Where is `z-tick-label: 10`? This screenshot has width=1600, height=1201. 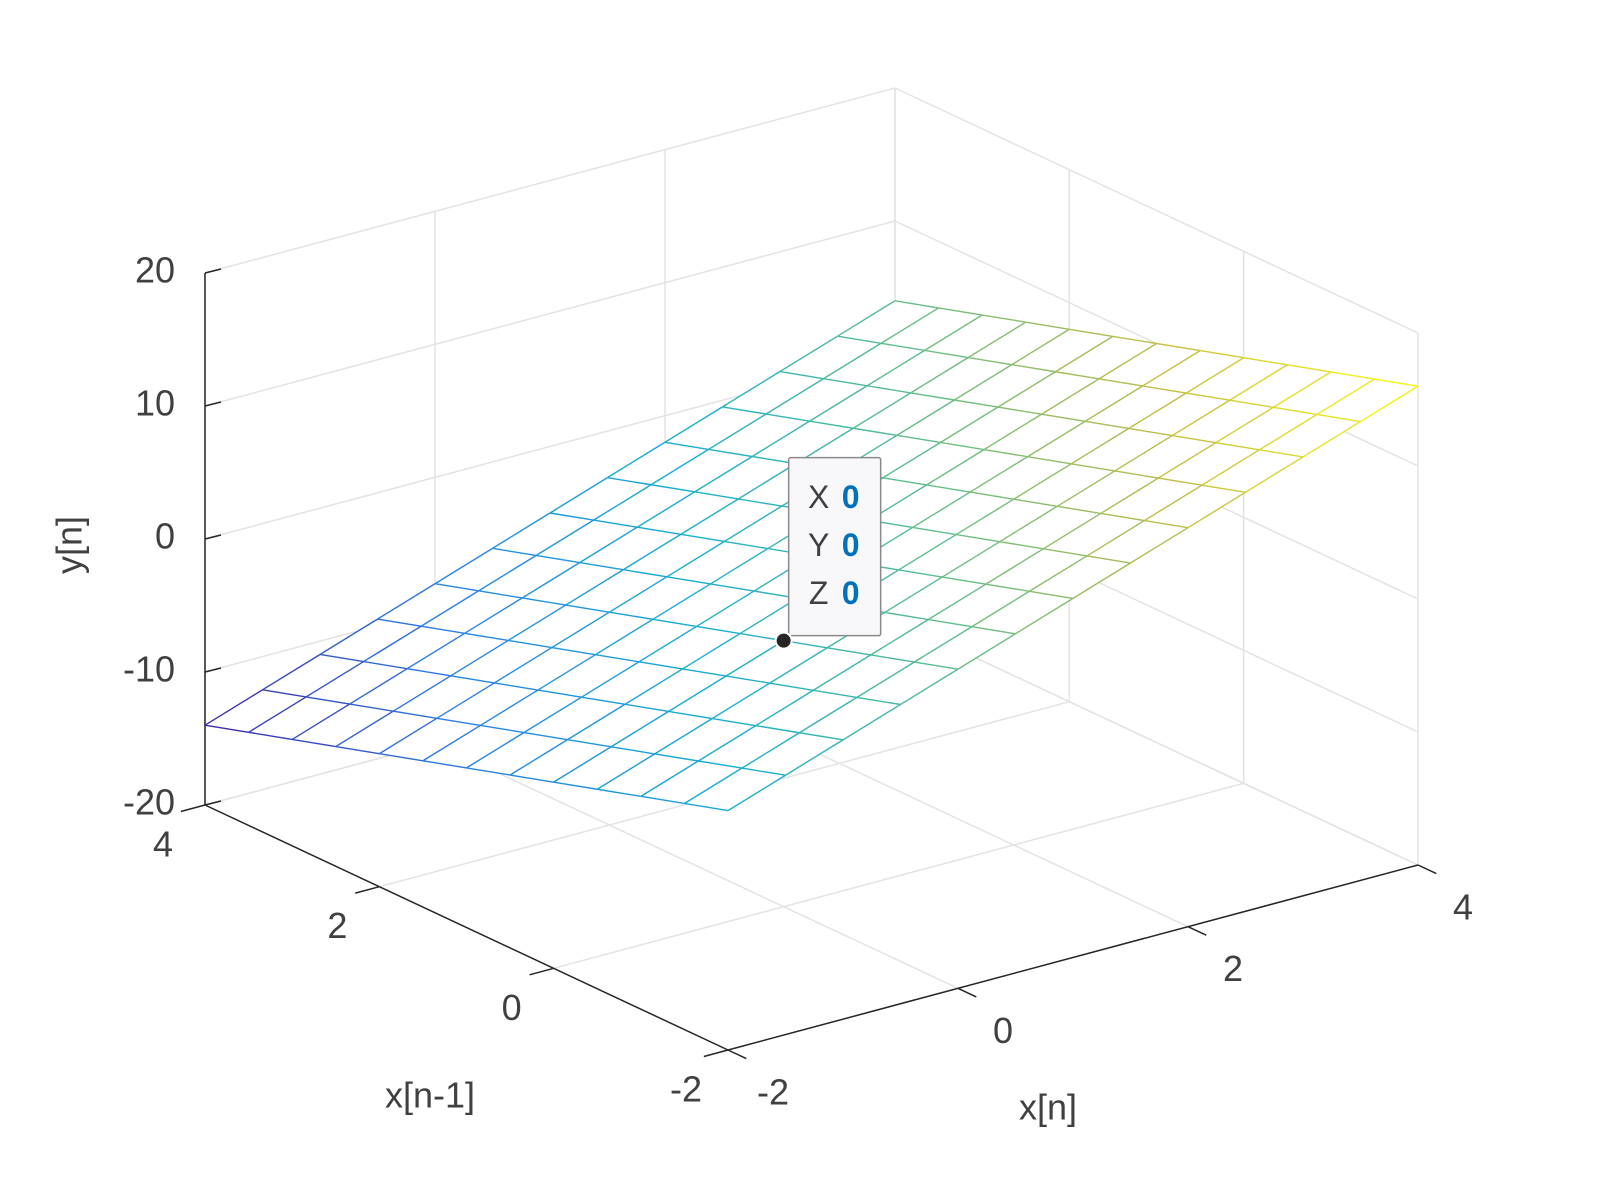
z-tick-label: 10 is located at coordinates (155, 403).